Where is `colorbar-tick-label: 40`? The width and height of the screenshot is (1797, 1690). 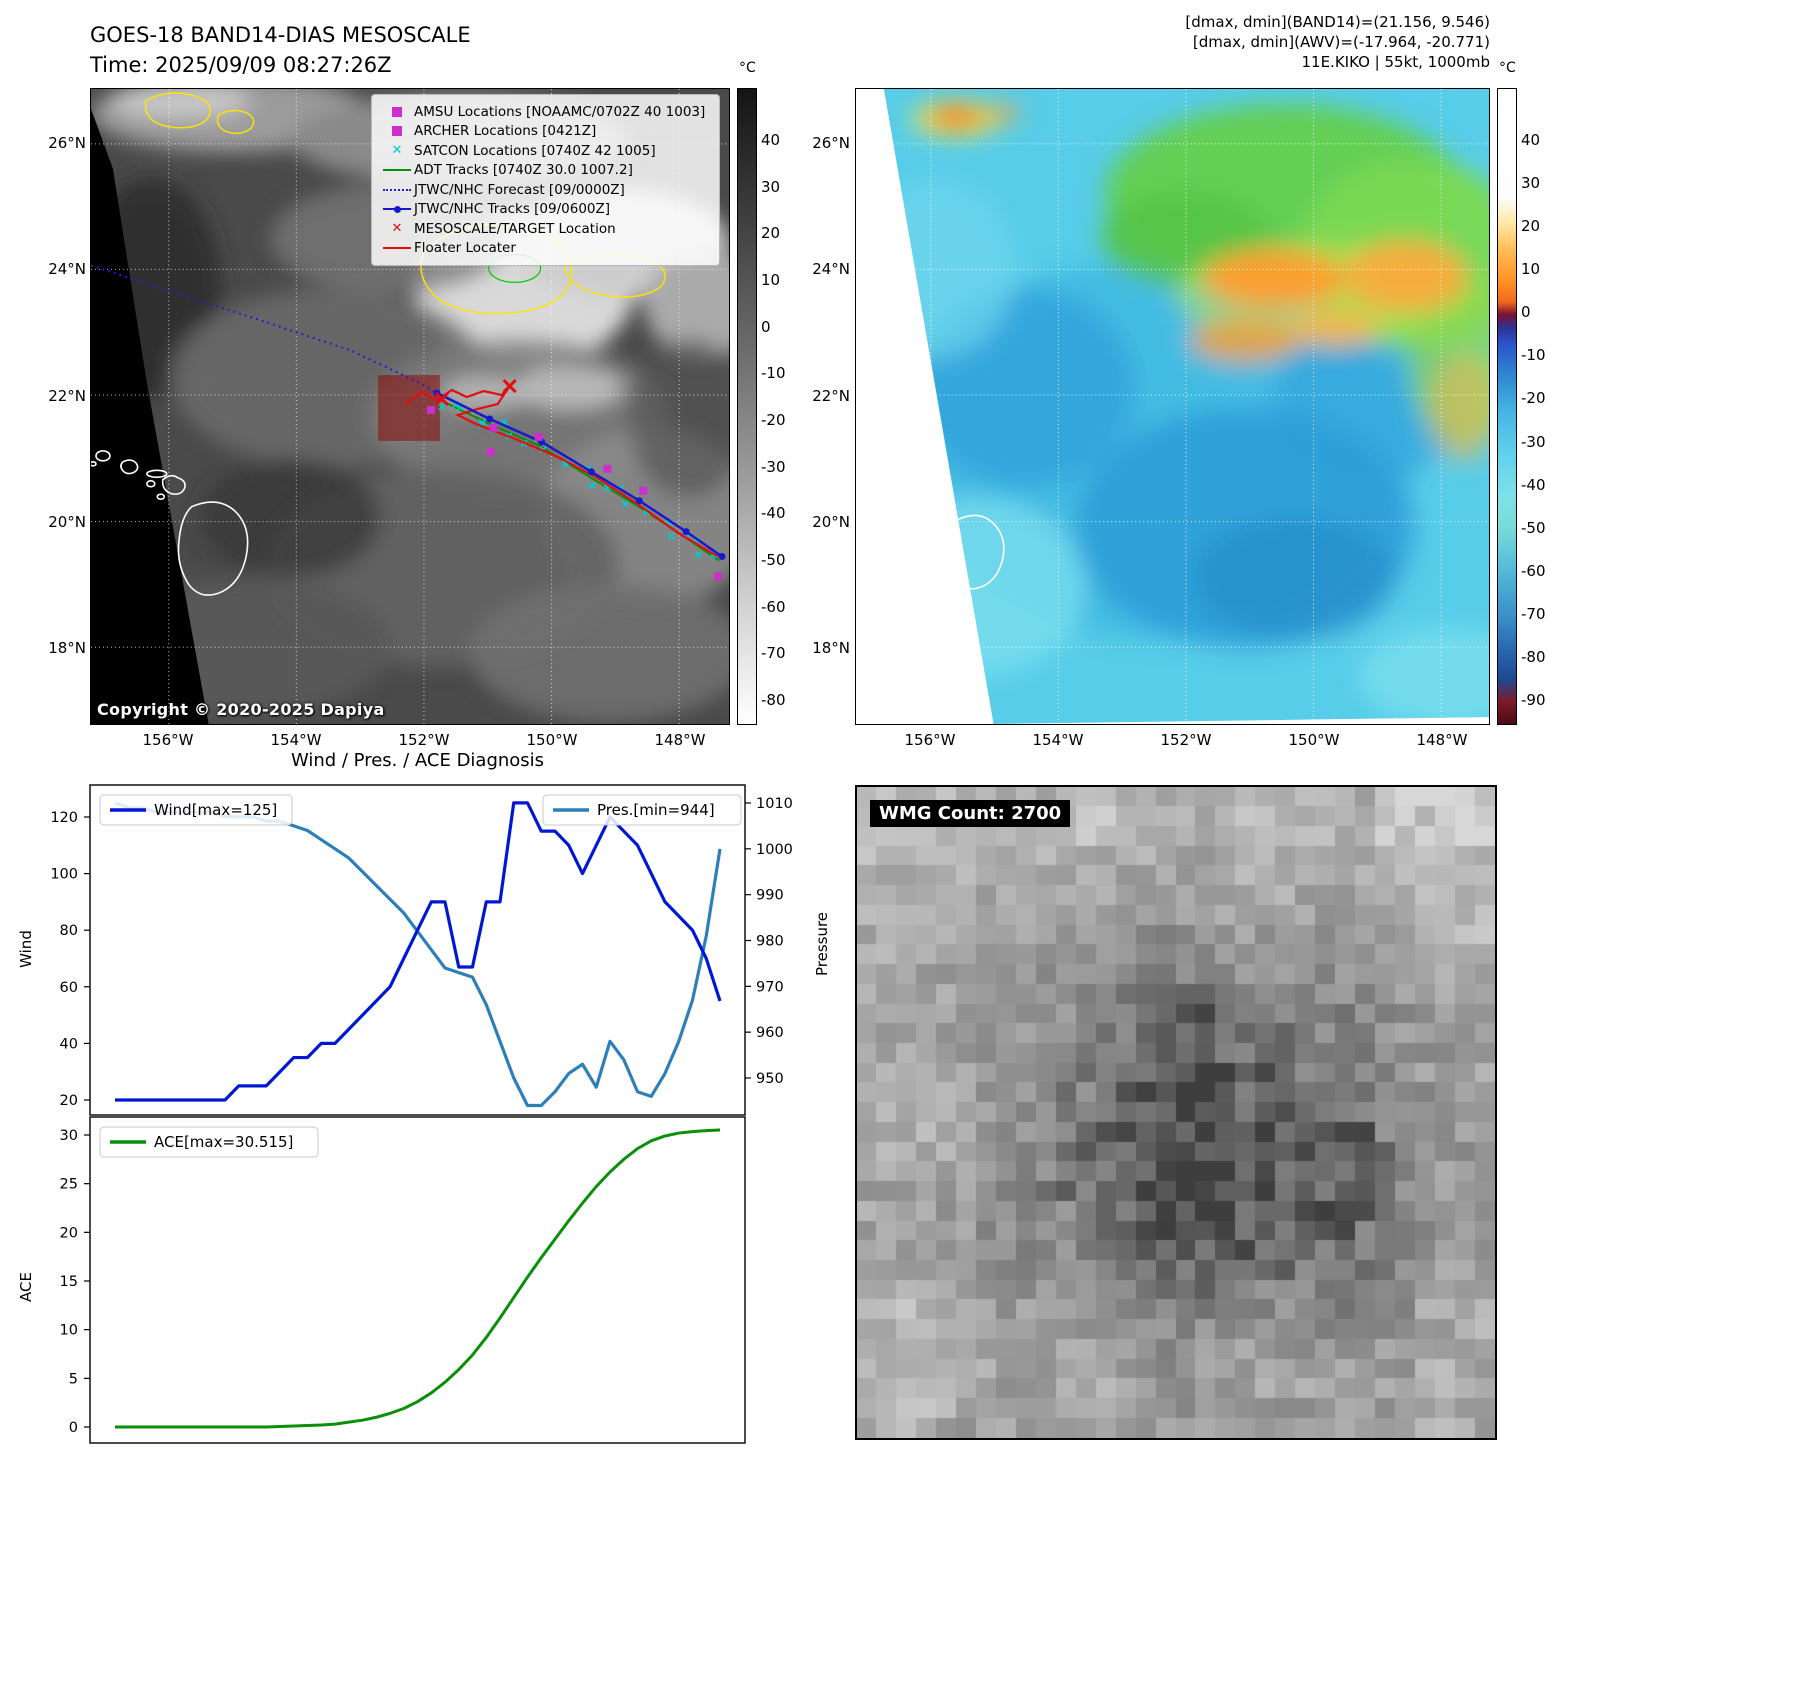 colorbar-tick-label: 40 is located at coordinates (771, 140).